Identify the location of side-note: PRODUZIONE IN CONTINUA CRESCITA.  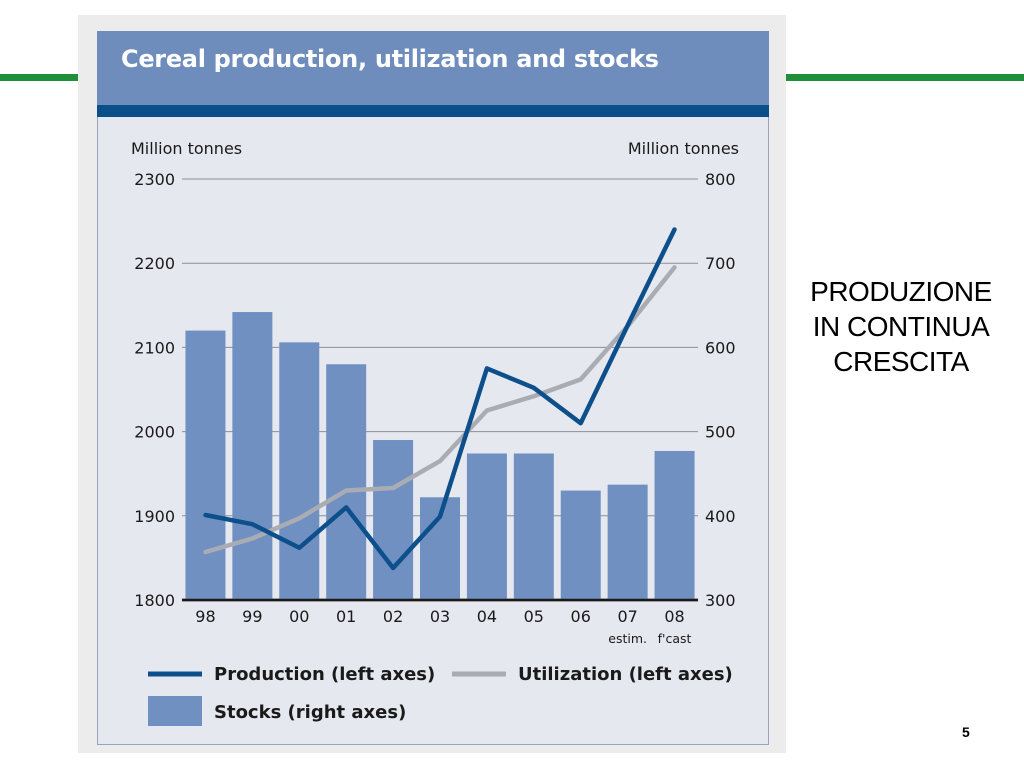
(901, 326).